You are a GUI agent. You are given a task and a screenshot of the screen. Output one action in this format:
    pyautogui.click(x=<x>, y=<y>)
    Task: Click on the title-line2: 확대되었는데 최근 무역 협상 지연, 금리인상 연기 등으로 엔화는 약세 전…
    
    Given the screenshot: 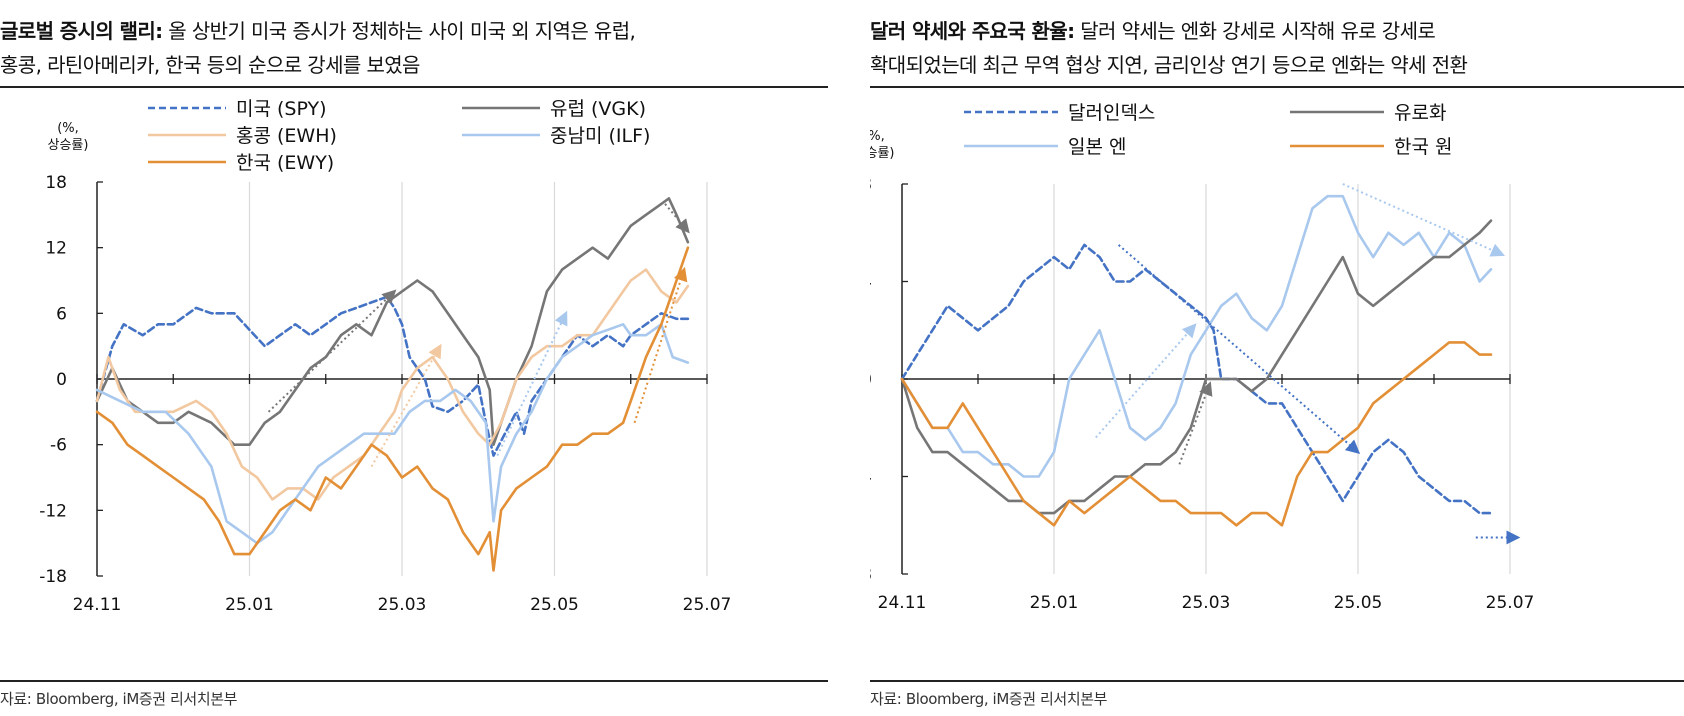 What is the action you would take?
    pyautogui.click(x=1169, y=65)
    